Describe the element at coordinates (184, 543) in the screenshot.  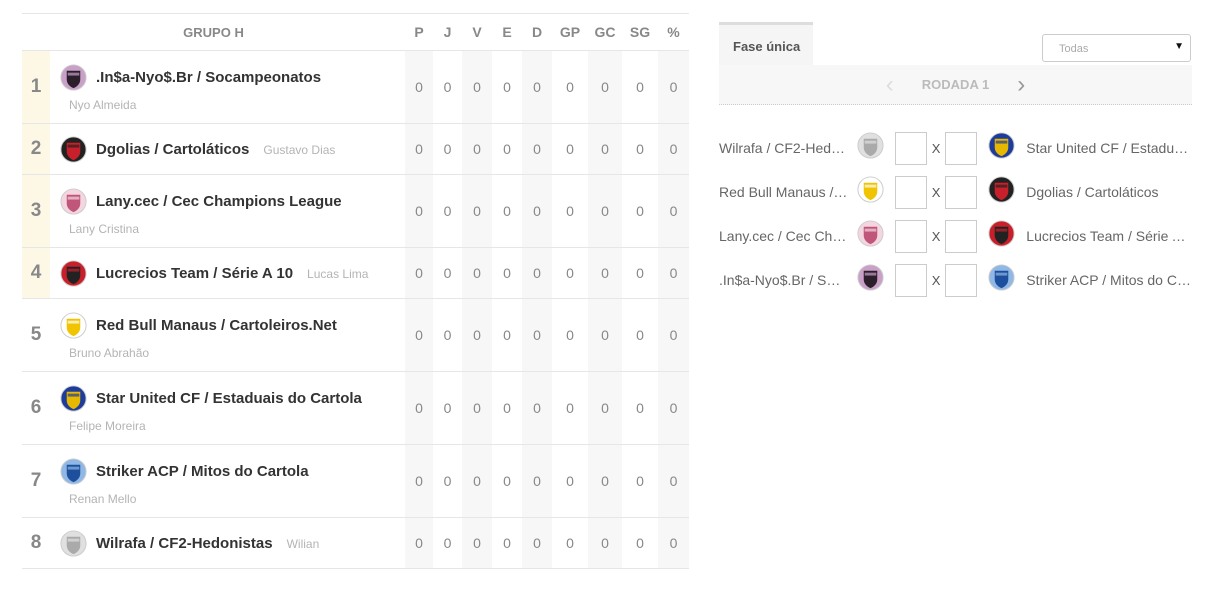
I see `team-name: Wilrafa / CF2-Hedonistas` at that location.